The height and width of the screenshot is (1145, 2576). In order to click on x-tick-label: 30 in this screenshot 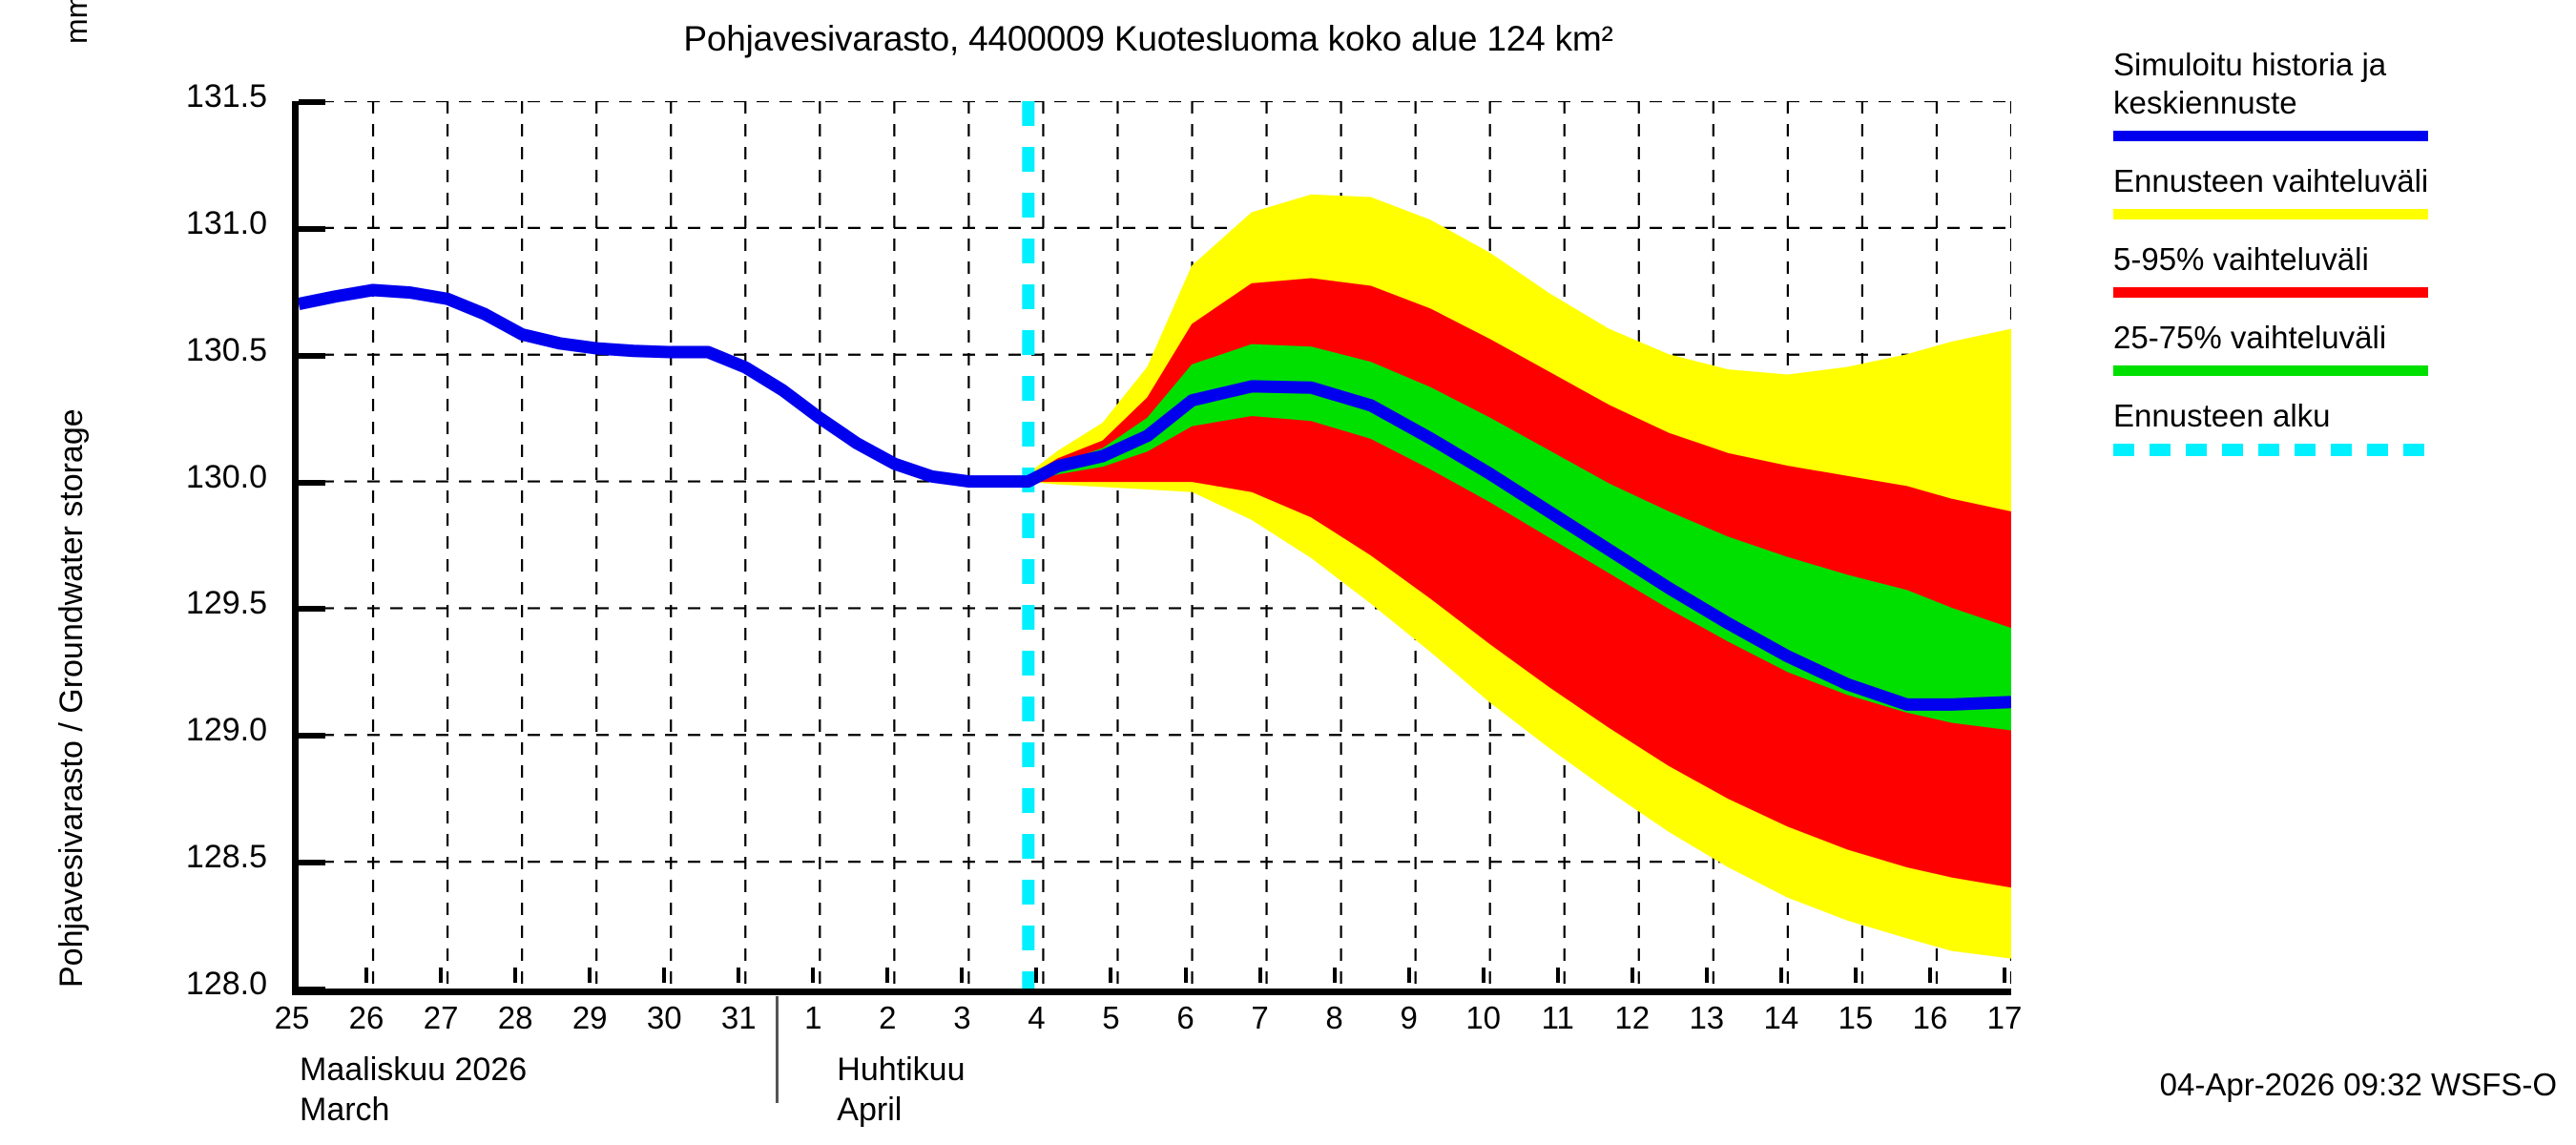, I will do `click(664, 1018)`.